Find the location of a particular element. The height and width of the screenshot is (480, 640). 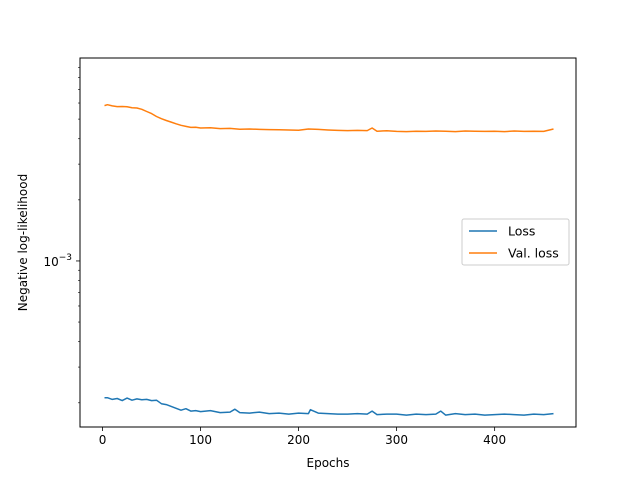

x-axis: 0 100 200 300 400 is located at coordinates (302, 437).